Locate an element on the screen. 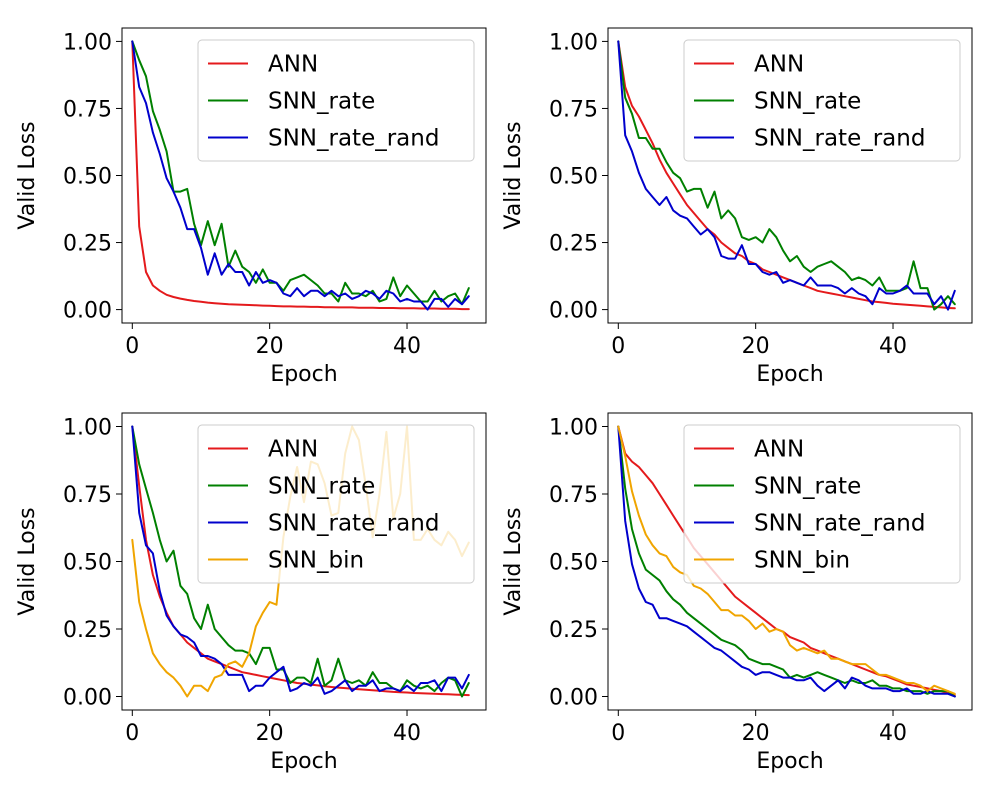  series-line-snn-bin is located at coordinates (786, 560).